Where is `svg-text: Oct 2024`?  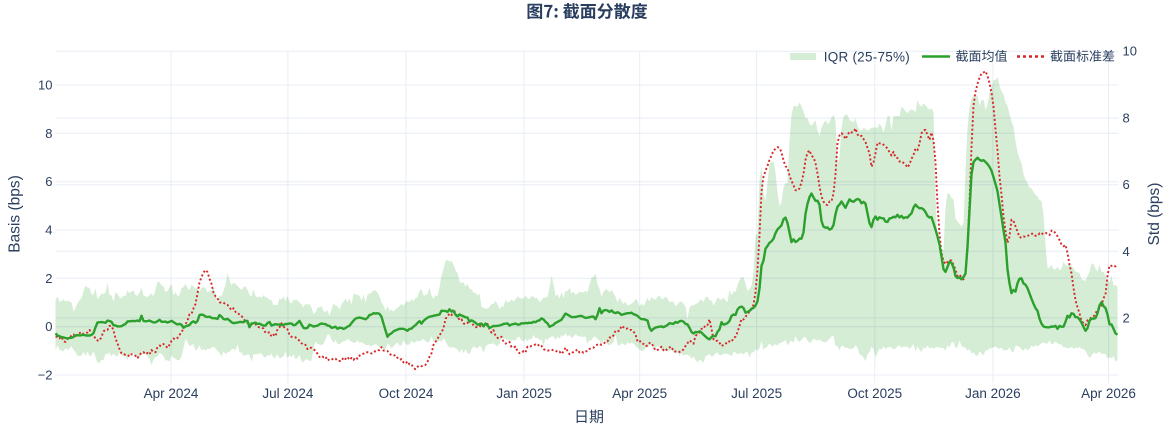 svg-text: Oct 2024 is located at coordinates (406, 393).